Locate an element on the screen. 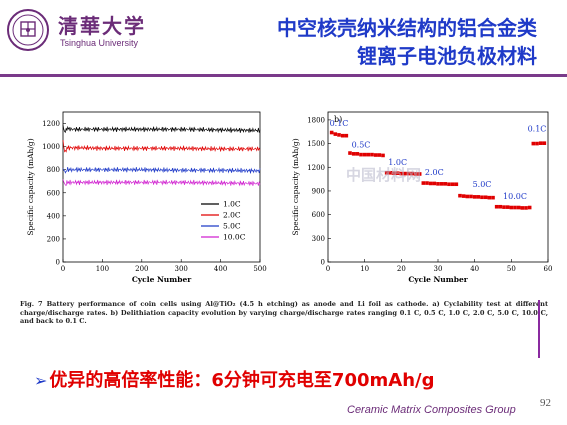 The image size is (567, 425). highlight-bullet: ➢ 优异的高倍率性能：6分钟可充电至700mAh/g is located at coordinates (234, 379).